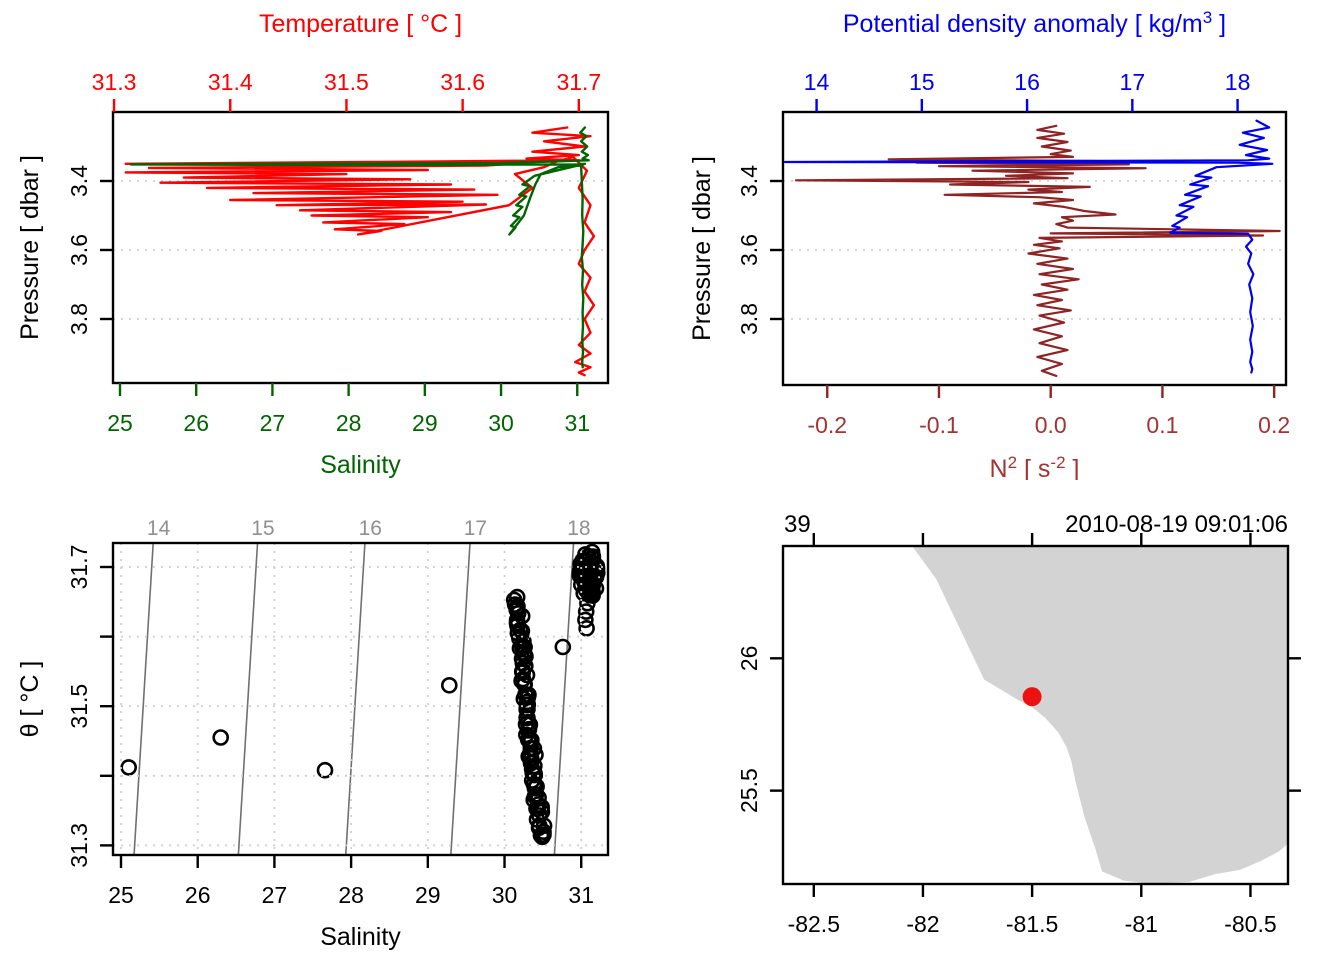 The width and height of the screenshot is (1344, 960). I want to click on top-tick-label: 14, so click(817, 82).